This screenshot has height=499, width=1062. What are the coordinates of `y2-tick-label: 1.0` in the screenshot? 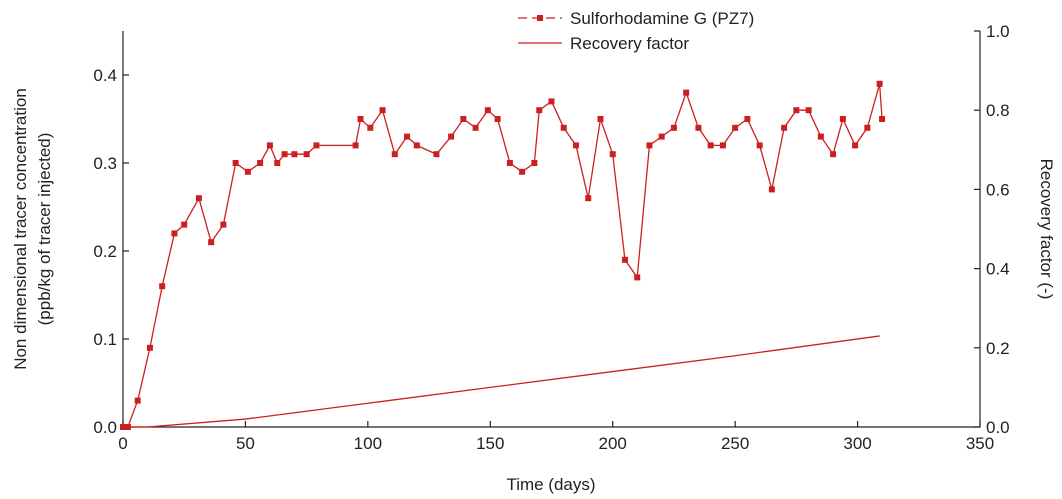 It's located at (998, 31).